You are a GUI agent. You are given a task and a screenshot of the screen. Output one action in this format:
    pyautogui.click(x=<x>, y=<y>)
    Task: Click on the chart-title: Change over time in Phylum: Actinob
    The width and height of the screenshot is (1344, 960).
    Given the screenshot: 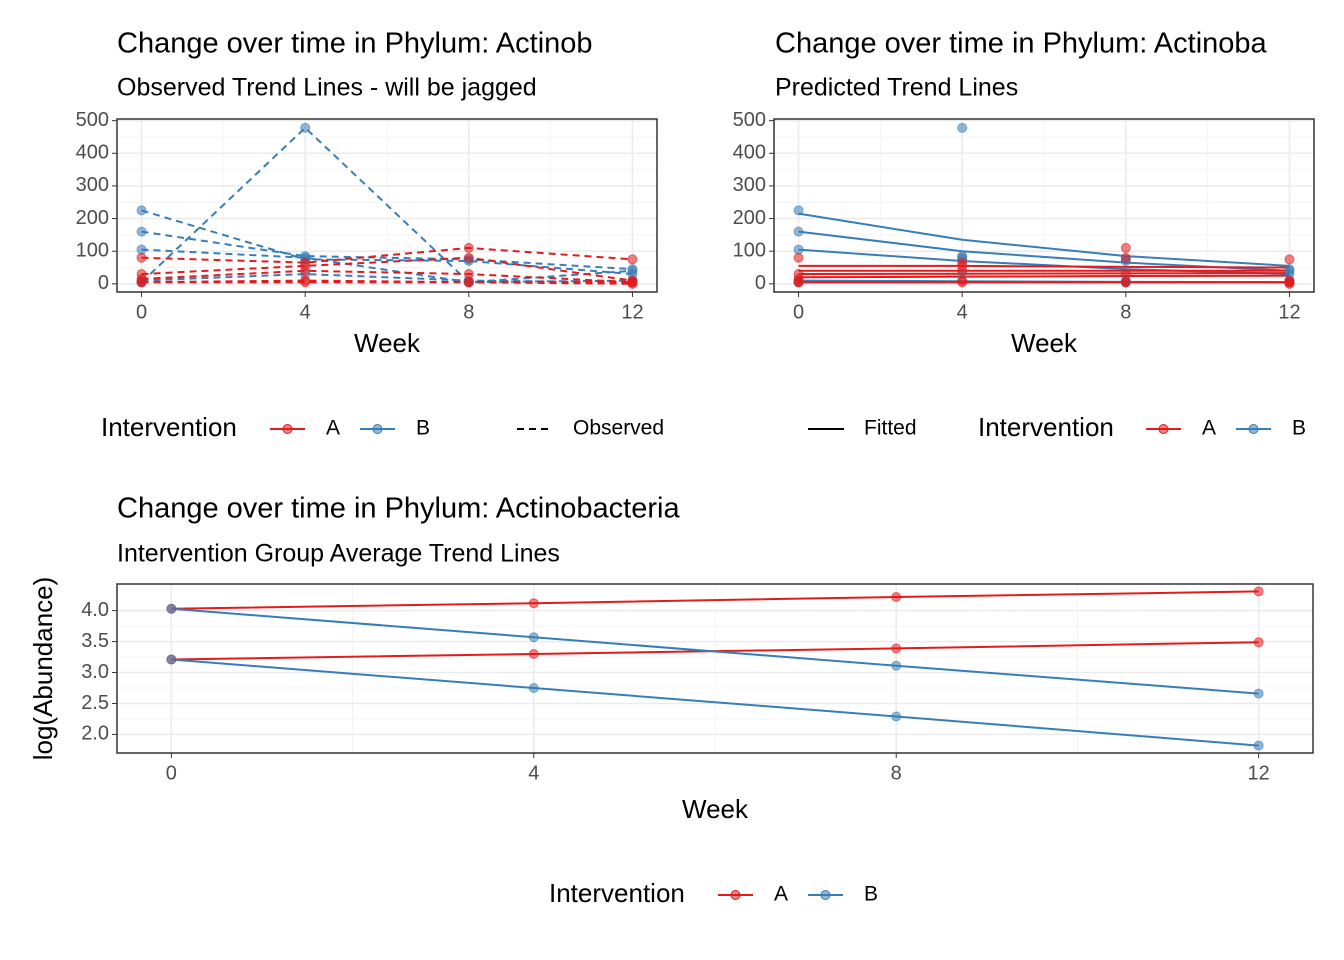 What is the action you would take?
    pyautogui.click(x=355, y=44)
    